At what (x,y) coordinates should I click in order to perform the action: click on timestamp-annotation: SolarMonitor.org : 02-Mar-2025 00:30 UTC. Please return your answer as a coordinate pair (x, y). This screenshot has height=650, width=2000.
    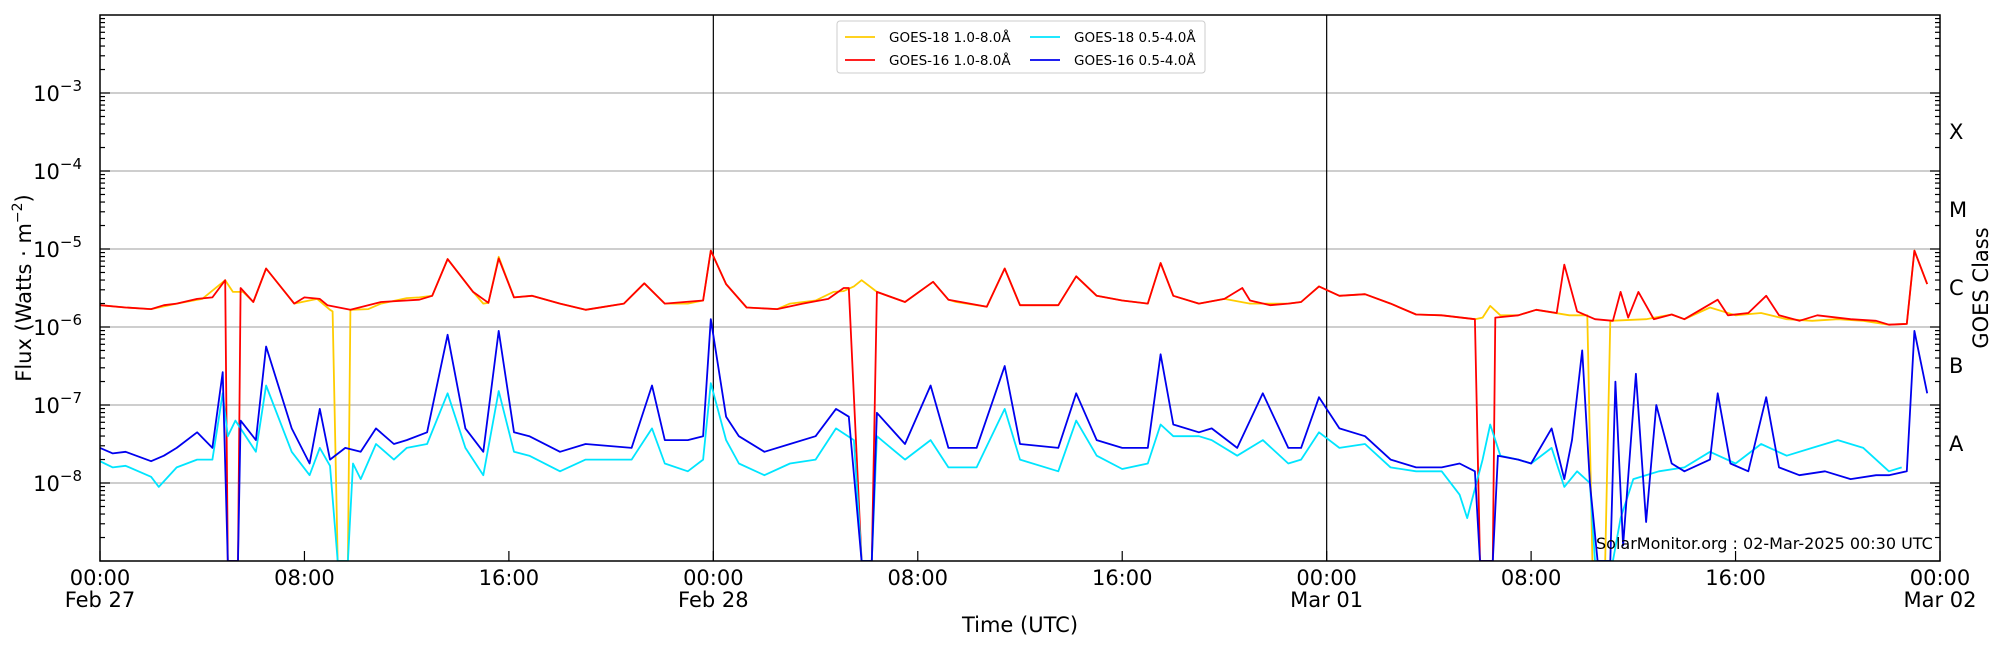
    Looking at the image, I should click on (1764, 543).